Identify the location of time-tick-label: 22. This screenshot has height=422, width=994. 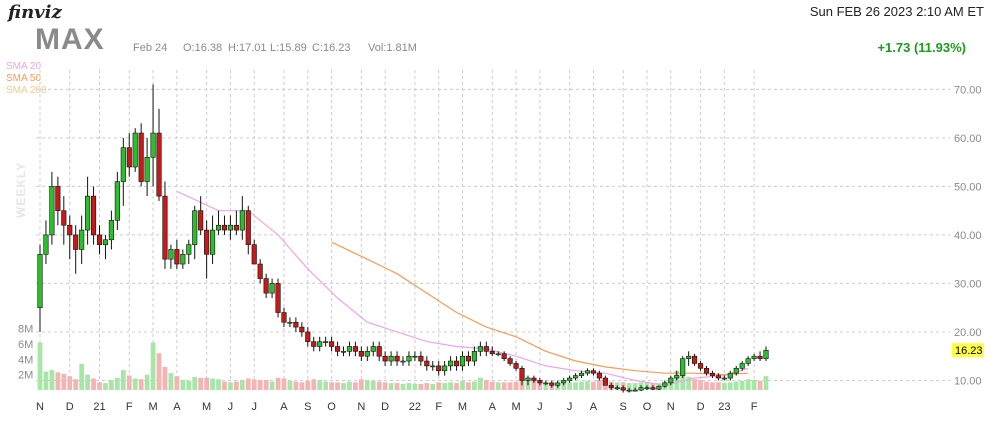
(415, 407).